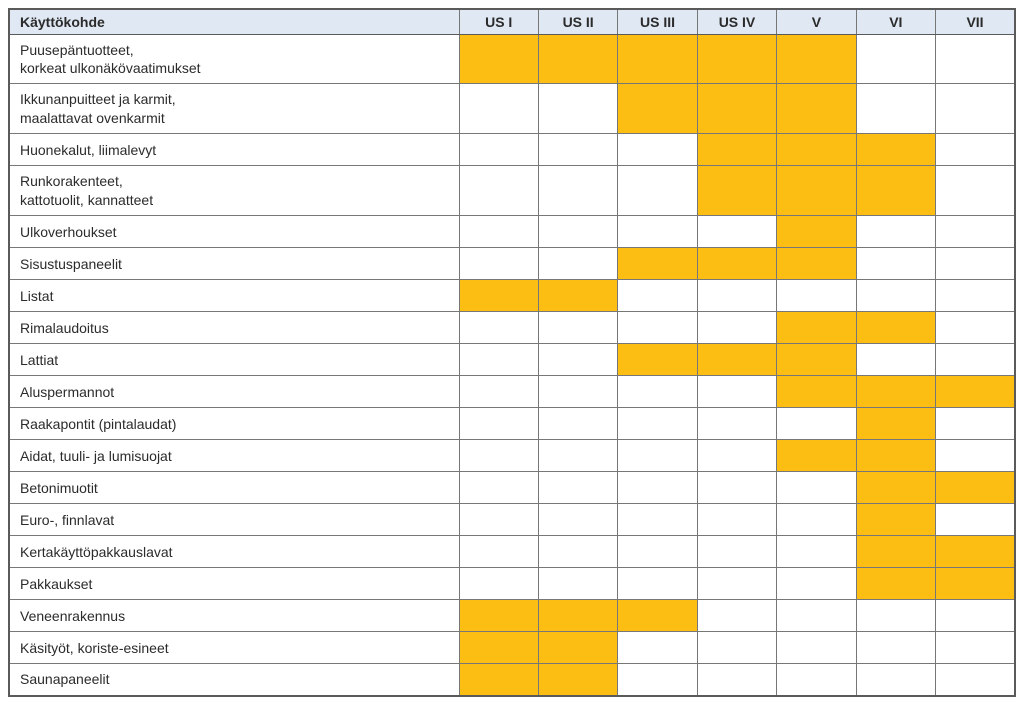 The width and height of the screenshot is (1024, 702). I want to click on row-label: Runkorakenteet, kattotuolit, kannatteet, so click(234, 191).